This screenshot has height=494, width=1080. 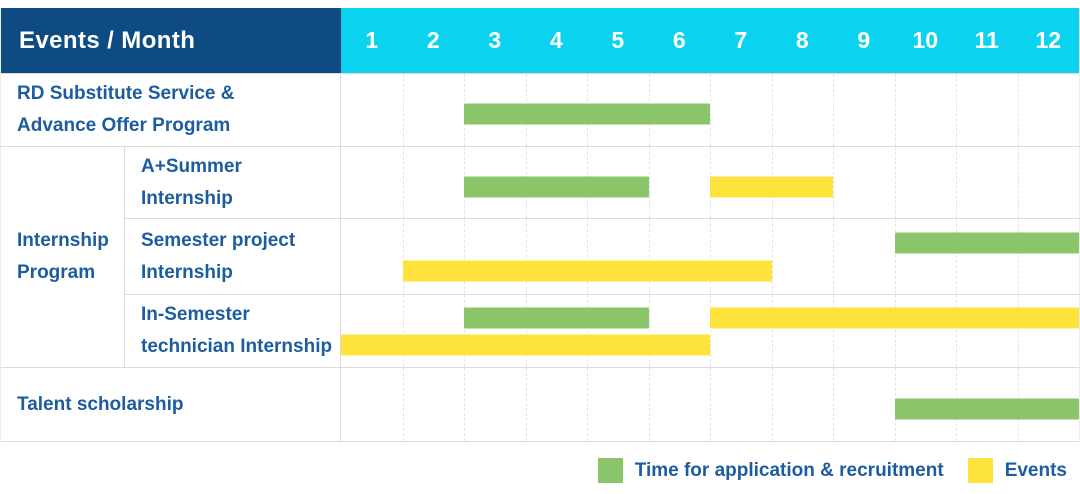 What do you see at coordinates (1035, 470) in the screenshot?
I see `legend-events-label: Events` at bounding box center [1035, 470].